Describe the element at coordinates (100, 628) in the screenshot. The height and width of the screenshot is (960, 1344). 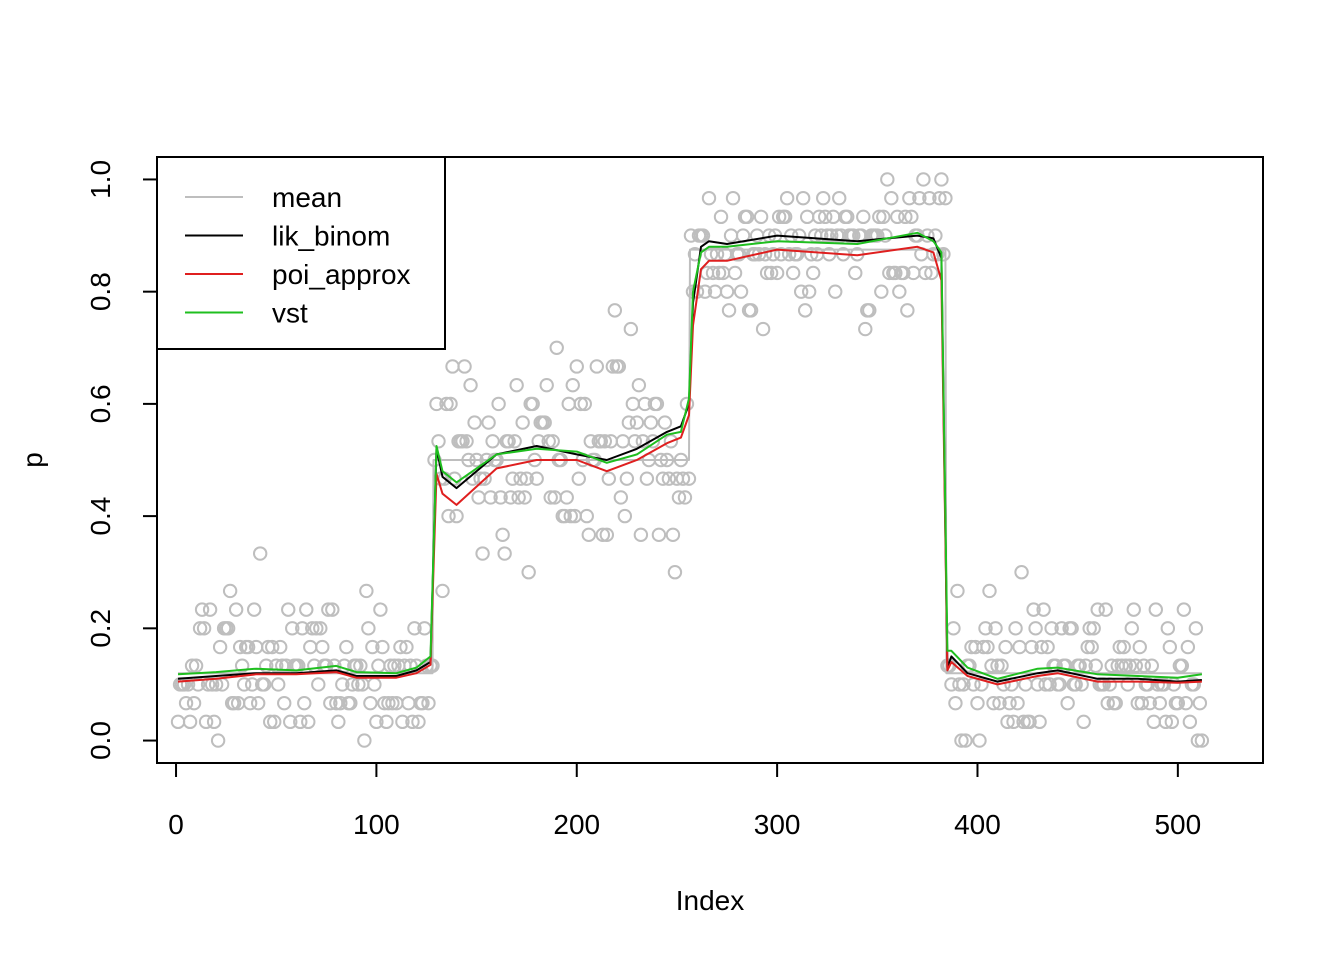
I see `y-tick-label: 0.2` at that location.